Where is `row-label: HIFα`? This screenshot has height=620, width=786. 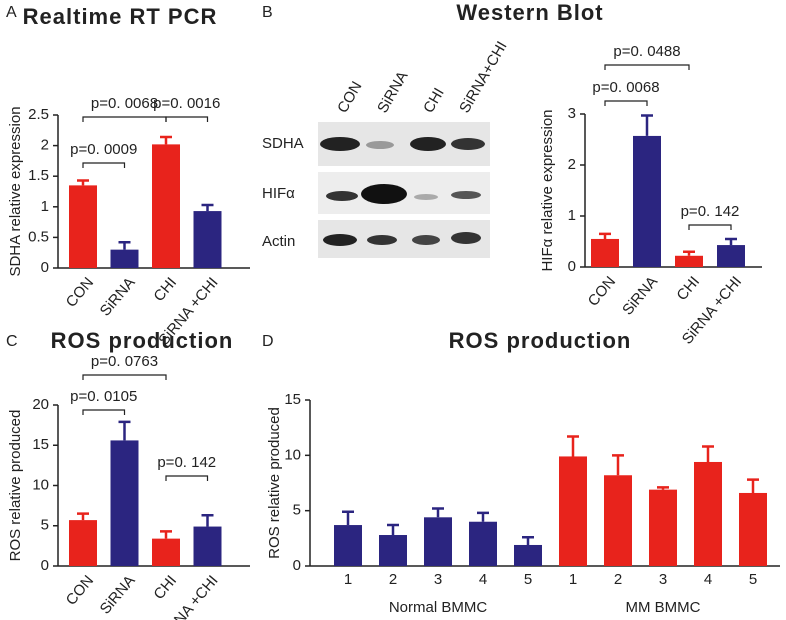
row-label: HIFα is located at coordinates (278, 193).